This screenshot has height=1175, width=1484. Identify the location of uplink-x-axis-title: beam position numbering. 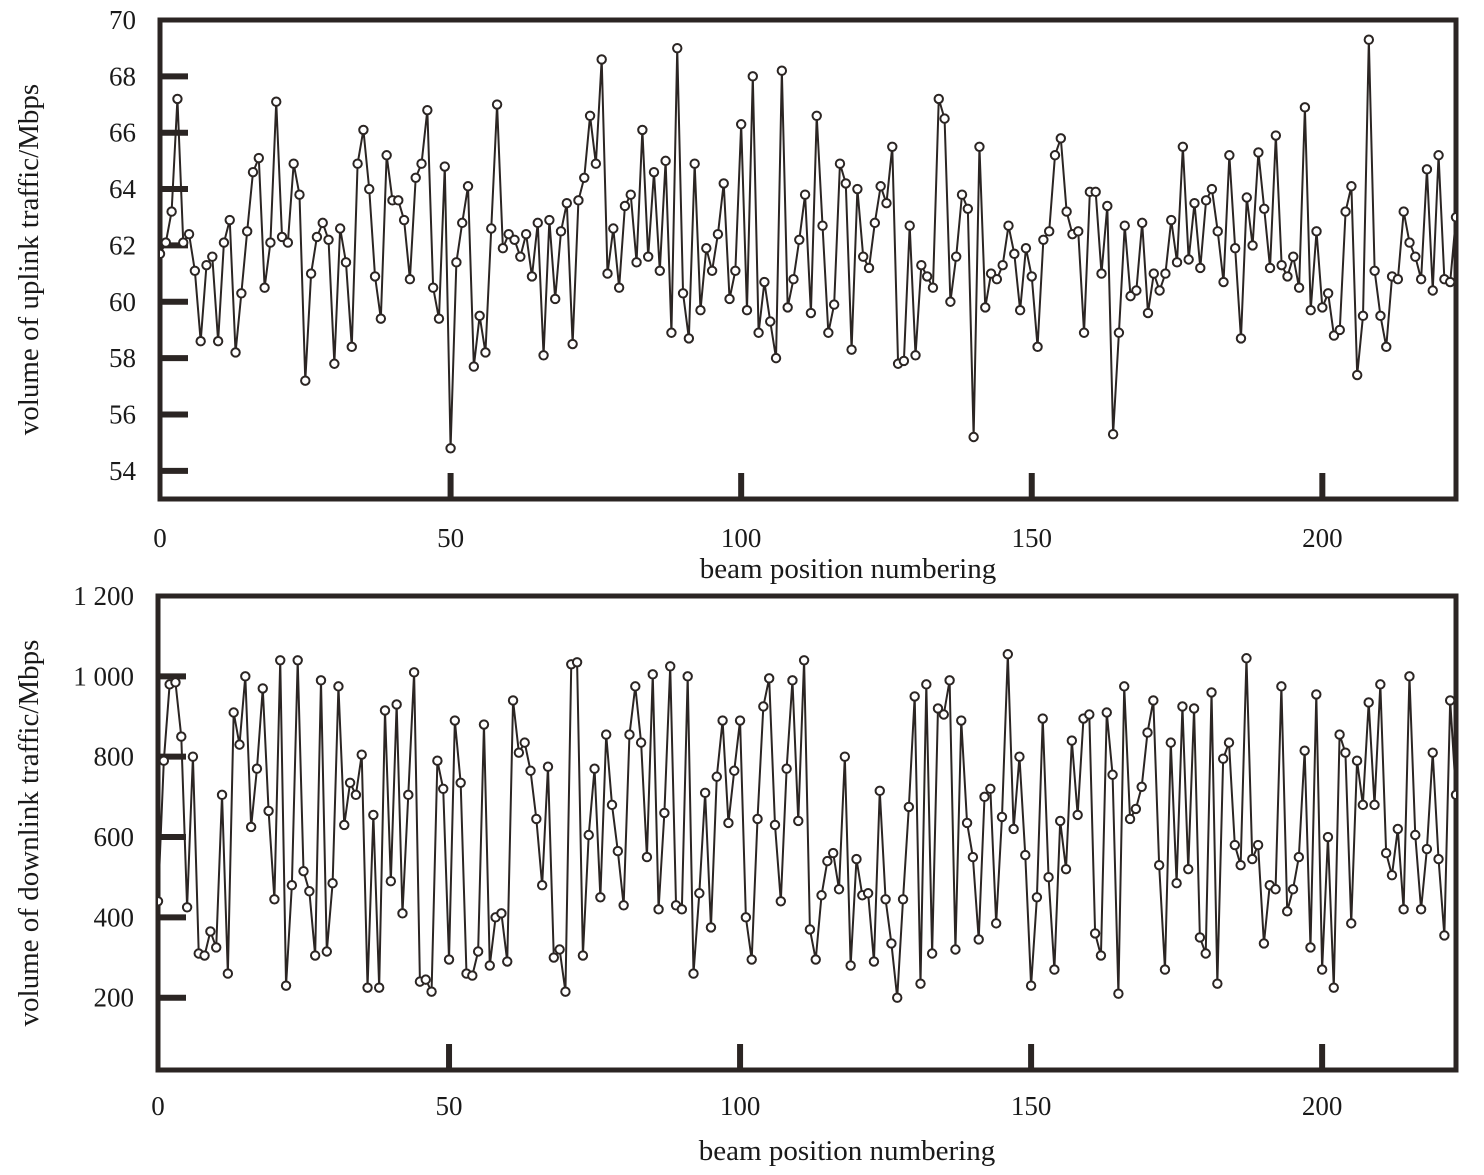
(848, 569).